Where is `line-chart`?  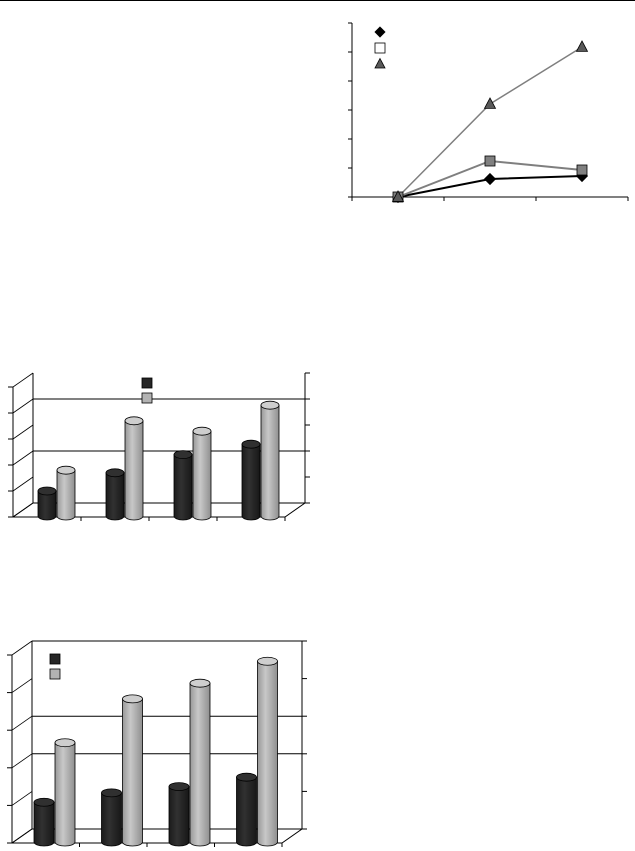
line-chart is located at coordinates (488, 113).